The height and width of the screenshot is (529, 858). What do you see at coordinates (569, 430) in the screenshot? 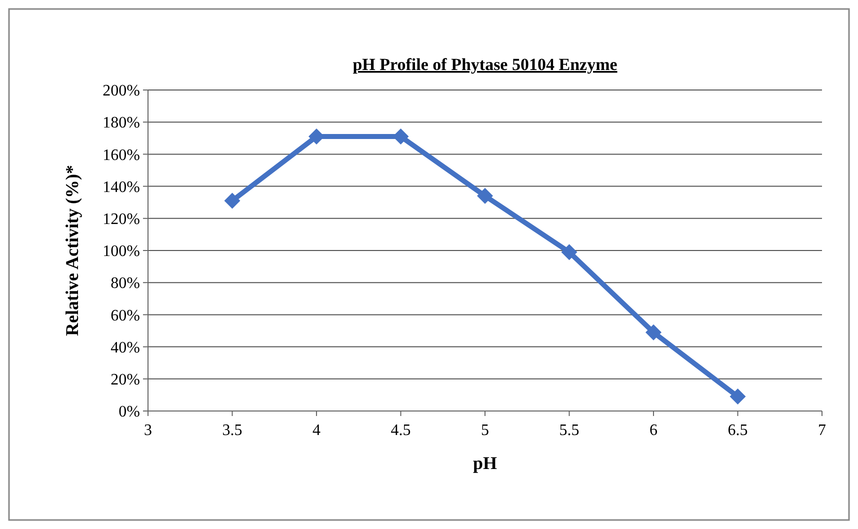
I see `x-tick-label: 5.5` at bounding box center [569, 430].